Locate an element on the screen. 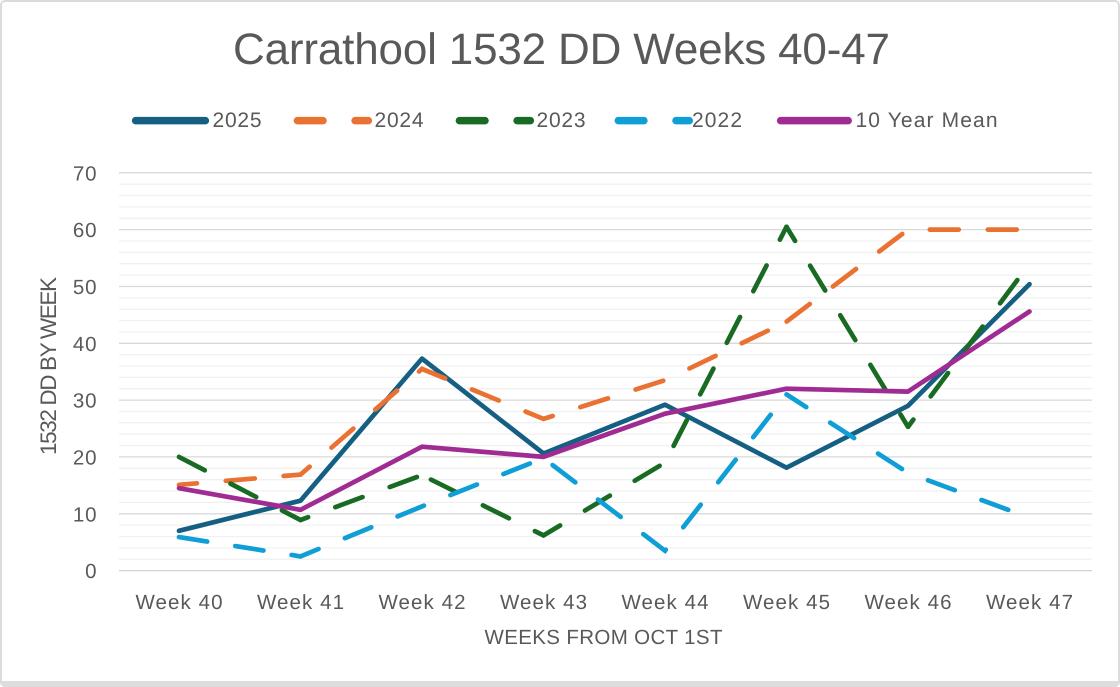 Image resolution: width=1120 pixels, height=687 pixels. svg-text: 1532 DD BY WEEK is located at coordinates (48, 366).